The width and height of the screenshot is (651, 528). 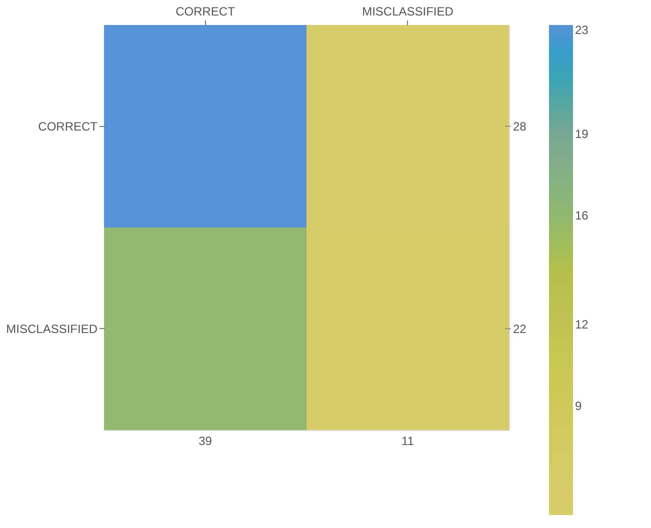 What do you see at coordinates (582, 215) in the screenshot?
I see `color-bar-label: 16` at bounding box center [582, 215].